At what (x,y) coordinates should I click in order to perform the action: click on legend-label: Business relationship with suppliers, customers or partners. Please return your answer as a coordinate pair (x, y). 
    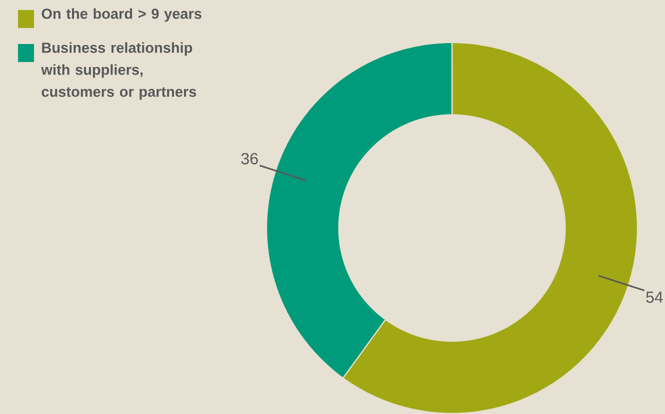
    Looking at the image, I should click on (118, 71).